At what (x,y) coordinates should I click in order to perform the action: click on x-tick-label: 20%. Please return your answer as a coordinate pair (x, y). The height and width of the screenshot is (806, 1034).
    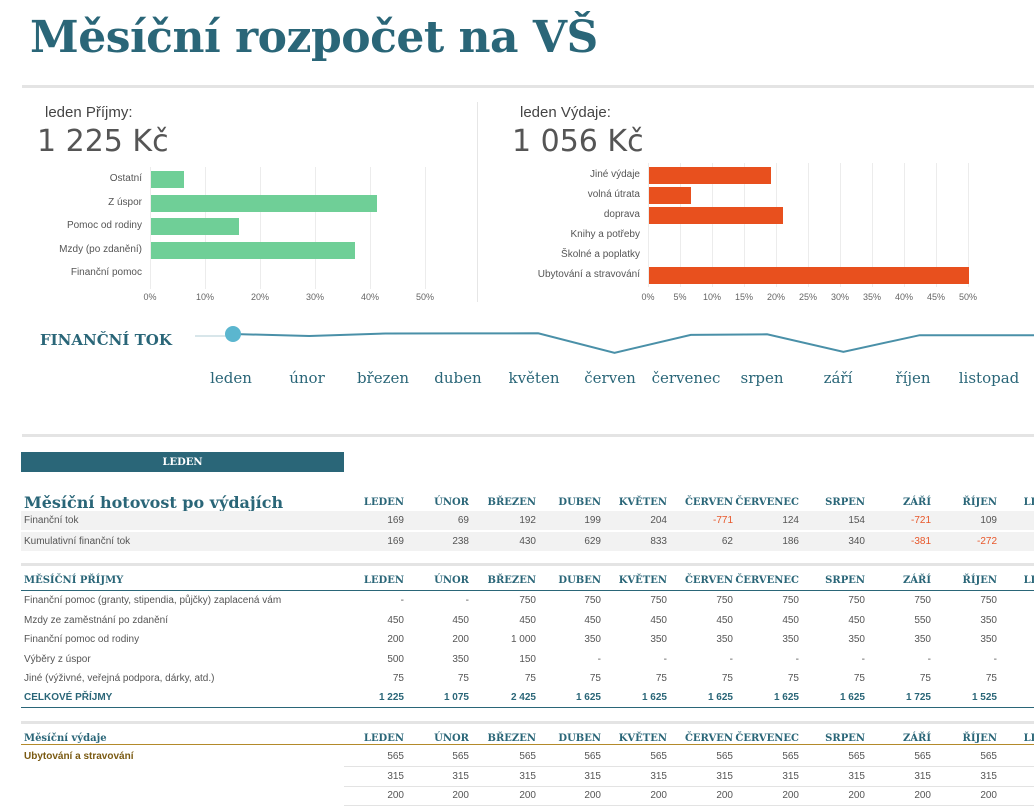
    Looking at the image, I should click on (260, 297).